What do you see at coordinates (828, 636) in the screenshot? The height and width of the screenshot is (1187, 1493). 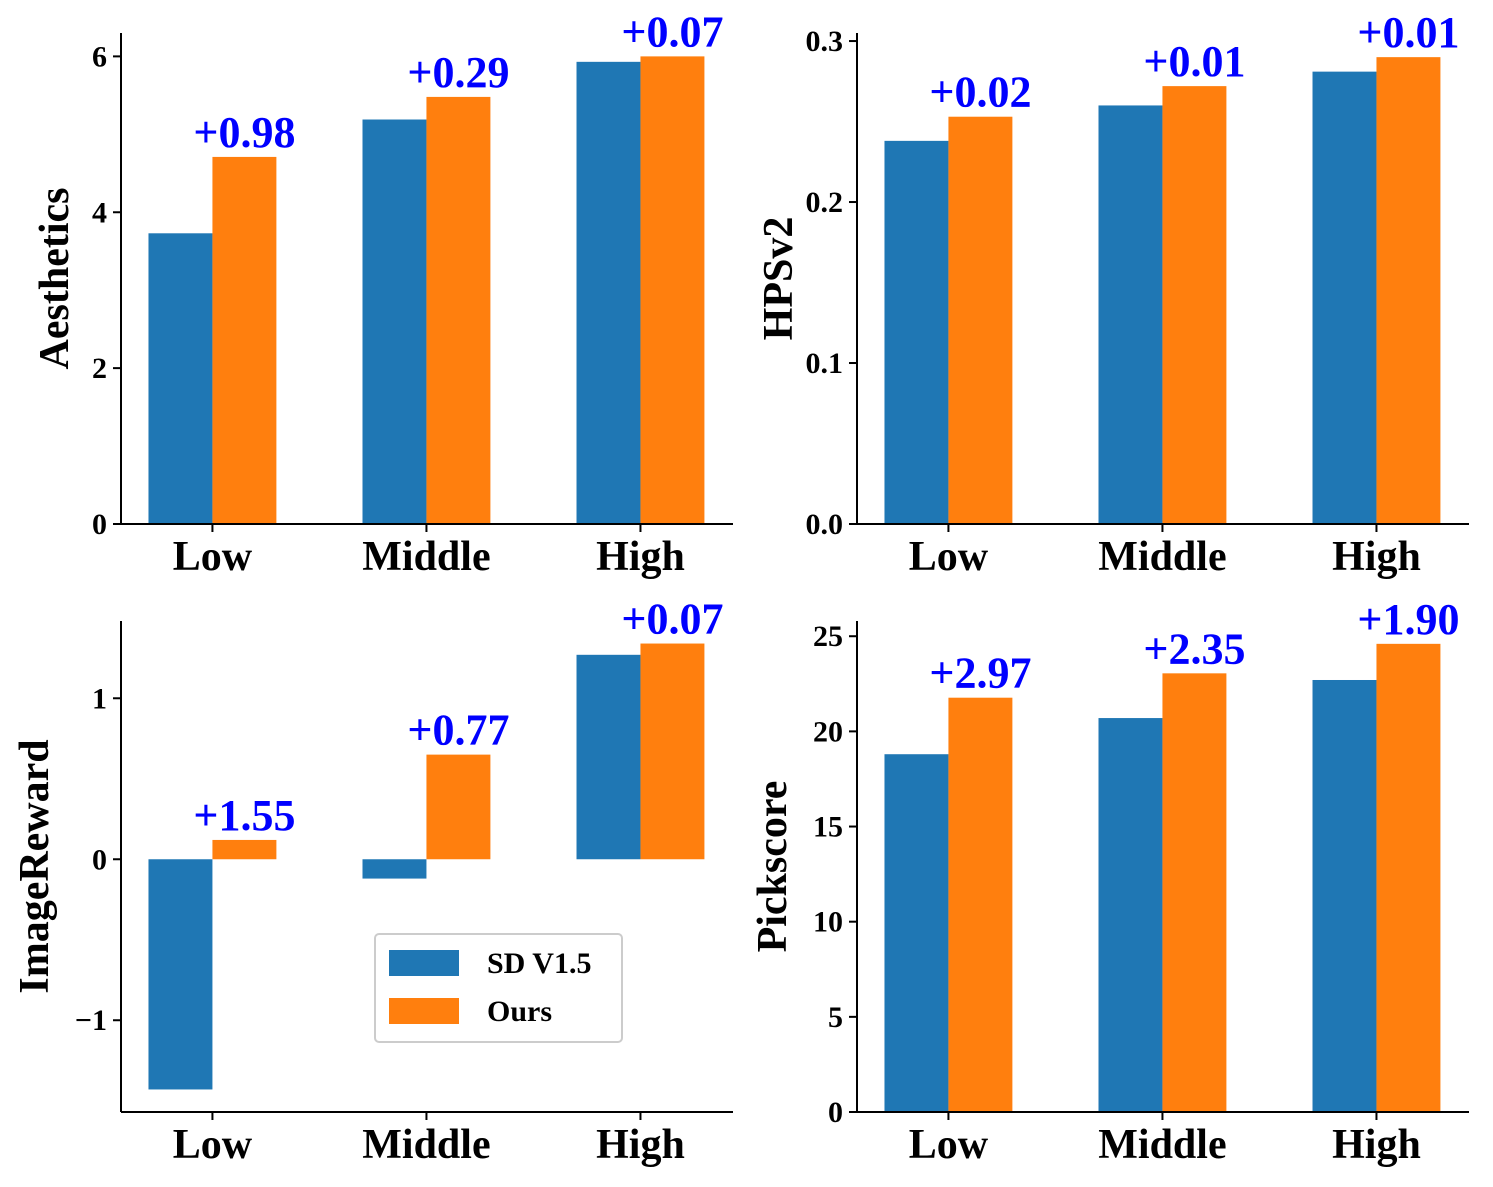 I see `y-tick-label: 25` at bounding box center [828, 636].